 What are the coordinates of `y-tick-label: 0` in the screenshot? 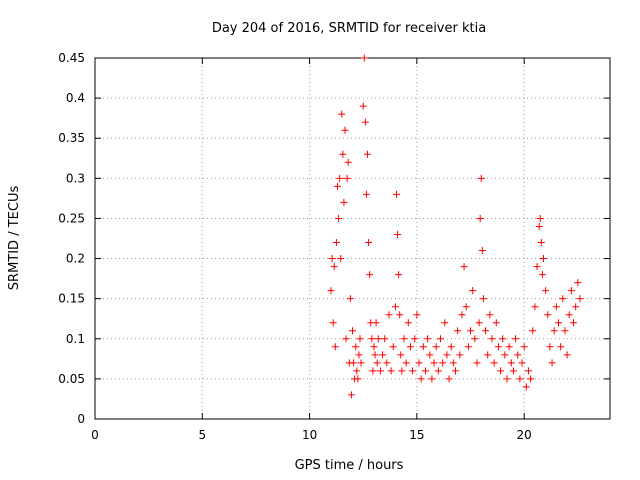 It's located at (81, 419).